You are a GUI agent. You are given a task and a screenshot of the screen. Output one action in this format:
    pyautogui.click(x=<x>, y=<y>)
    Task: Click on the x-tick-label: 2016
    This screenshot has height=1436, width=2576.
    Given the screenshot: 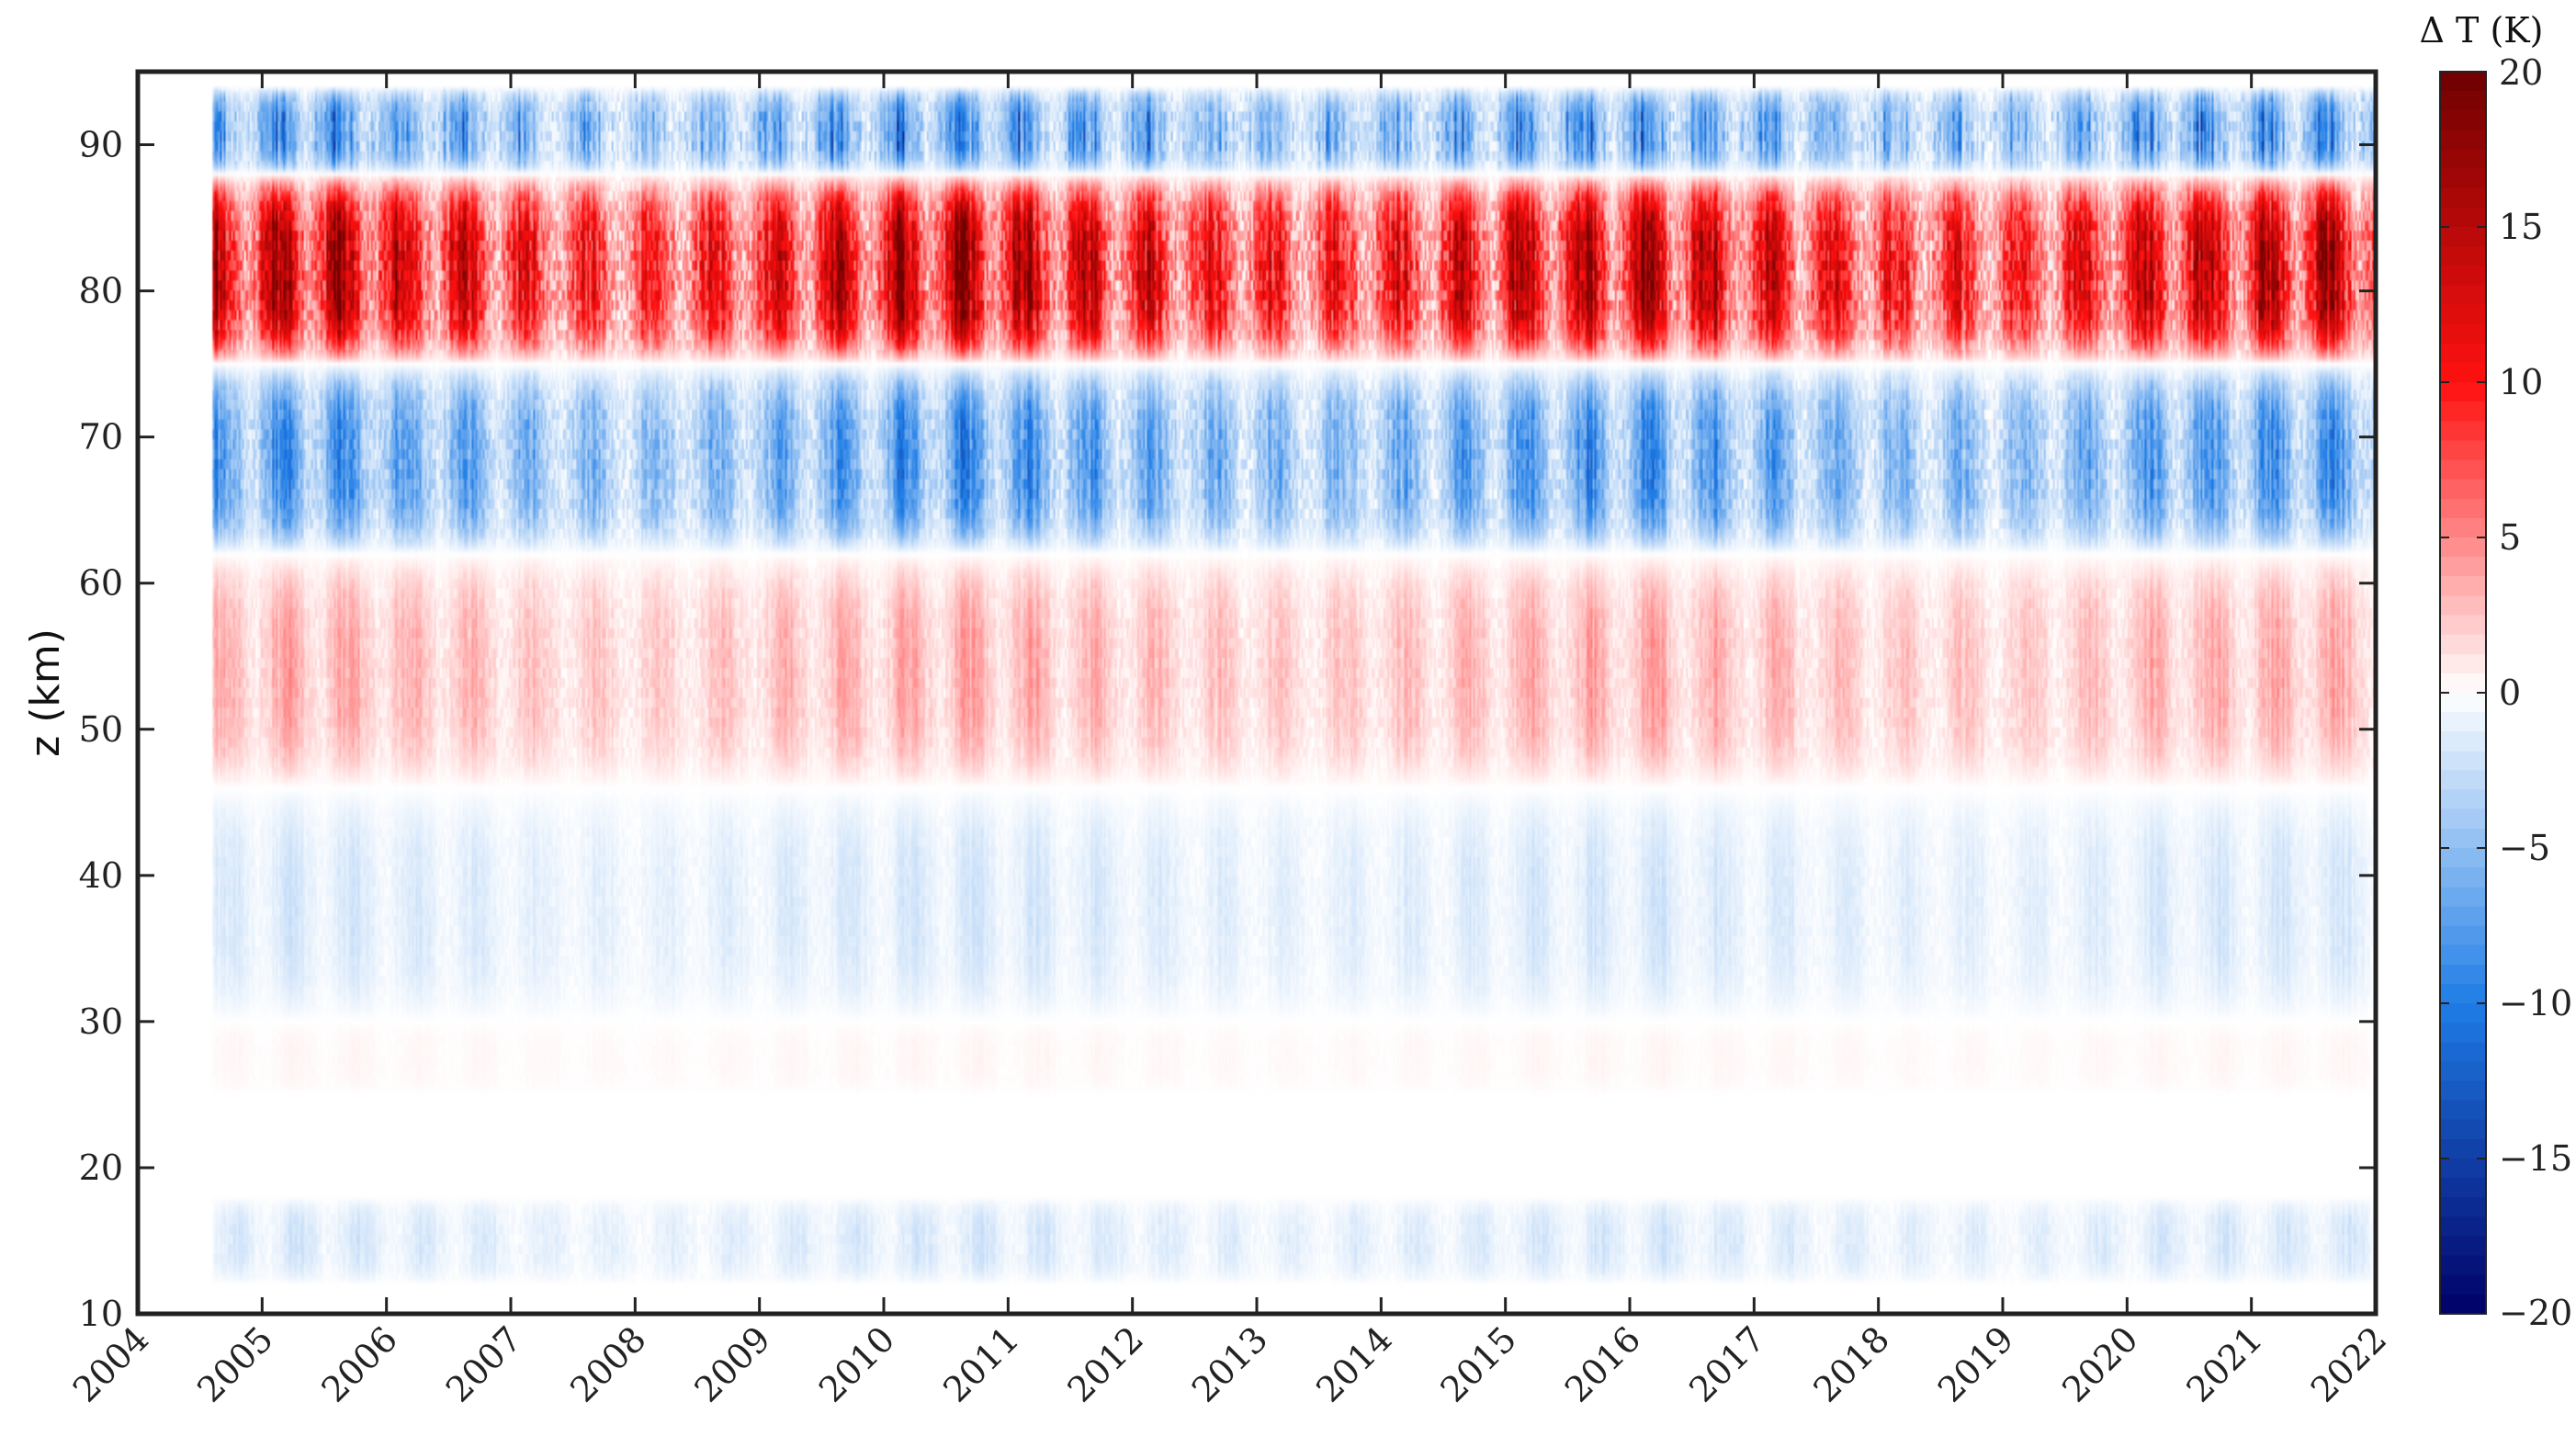 What is the action you would take?
    pyautogui.click(x=1603, y=1364)
    